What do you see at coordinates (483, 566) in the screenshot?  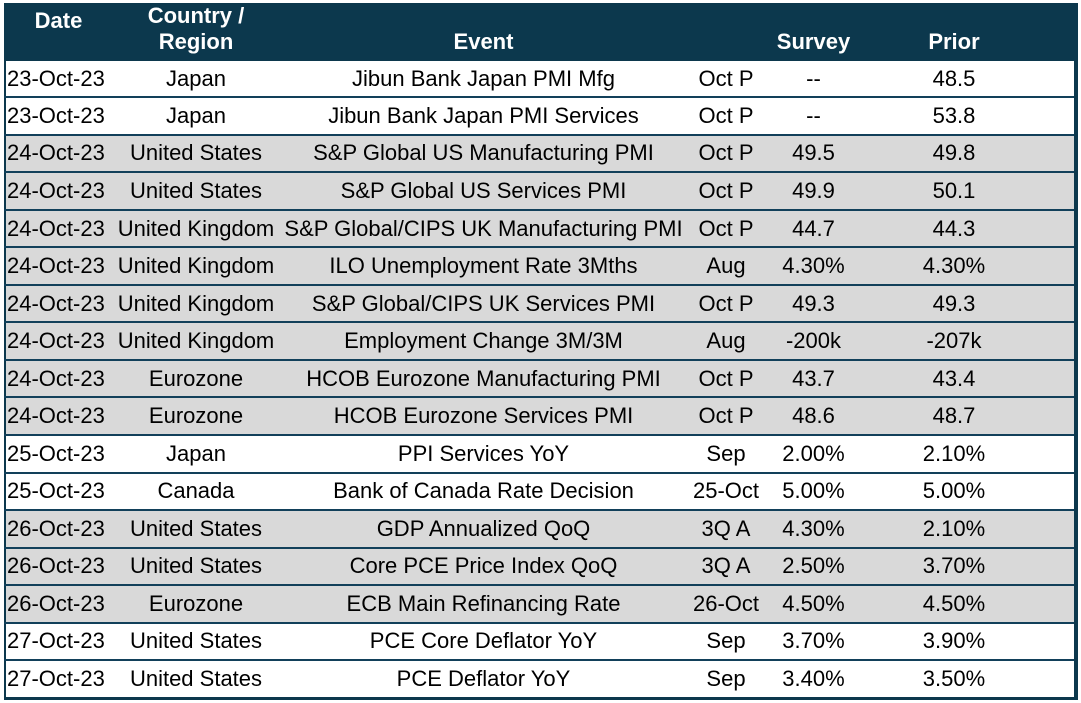 I see `cell-event: Core PCE Price Index QoQ` at bounding box center [483, 566].